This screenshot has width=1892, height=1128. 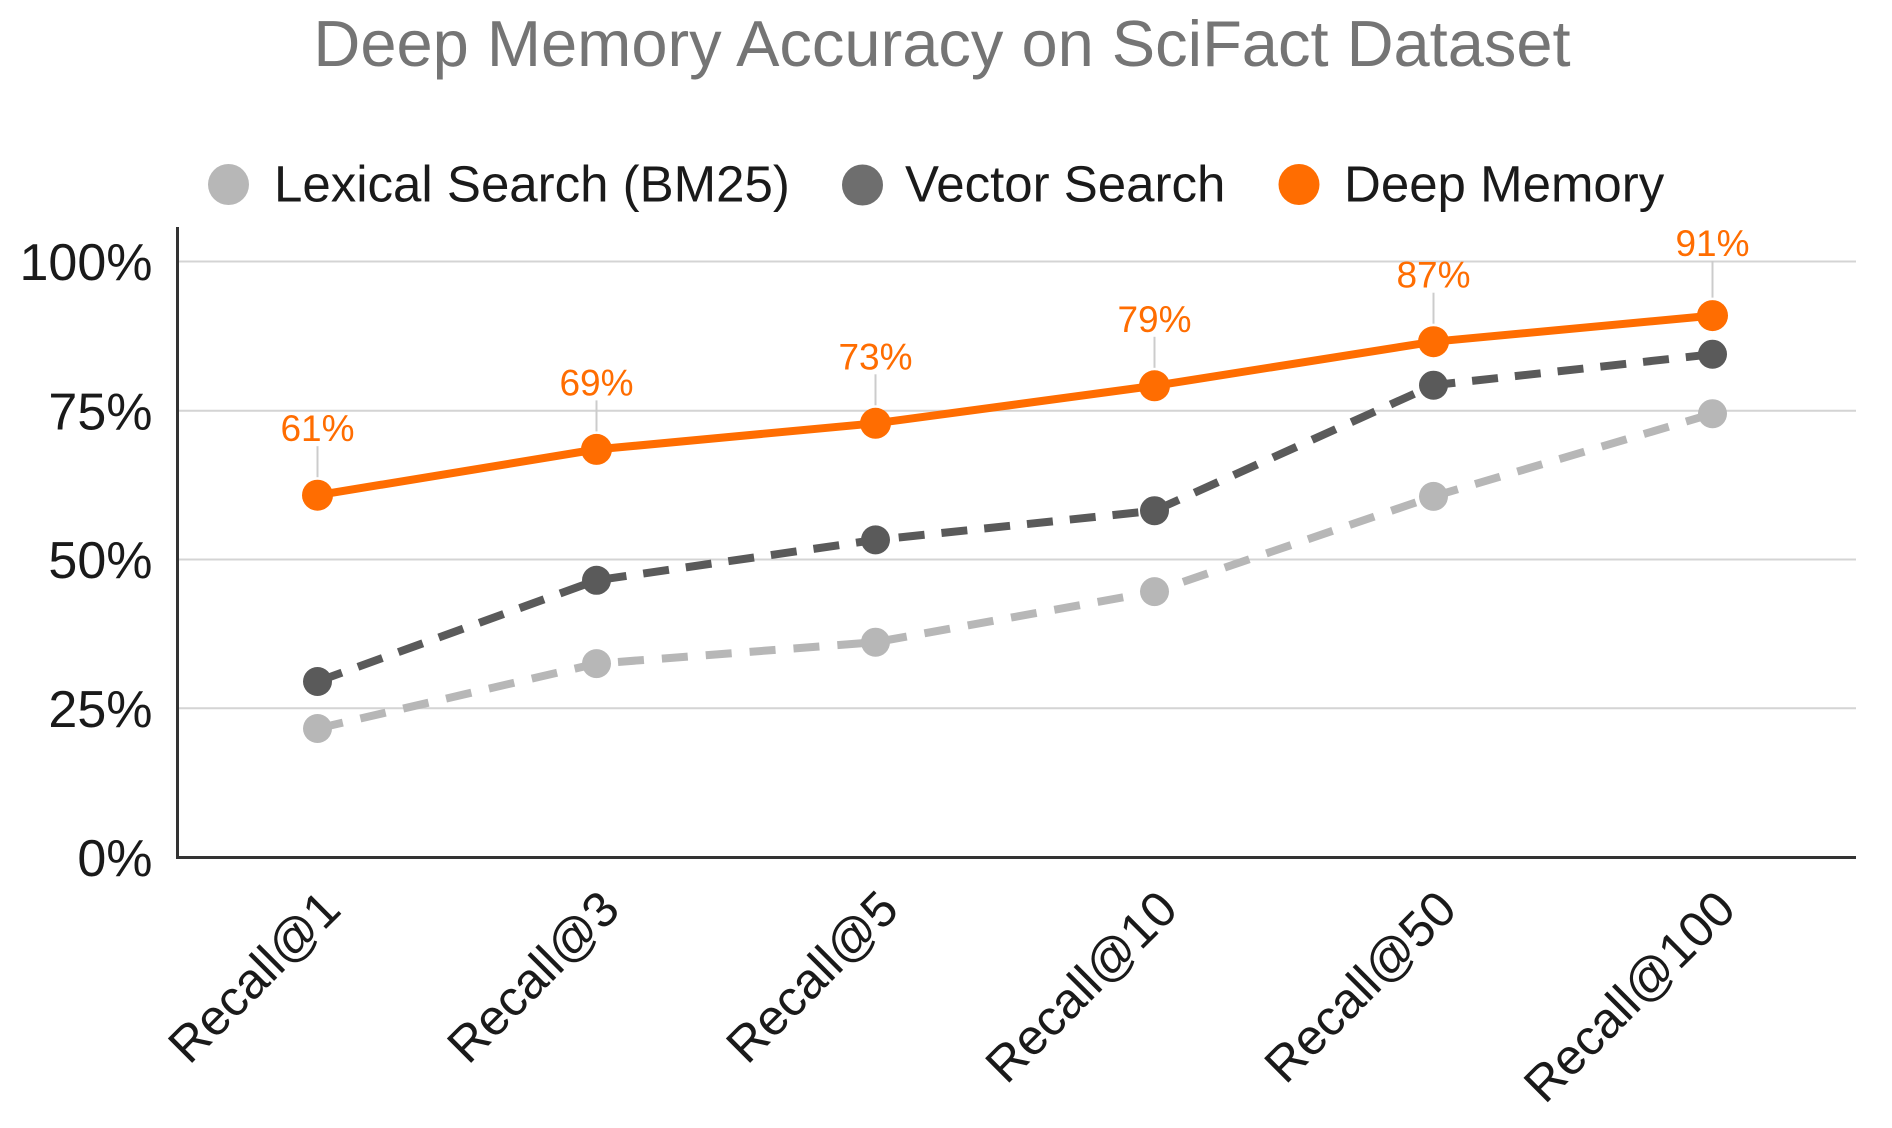 I want to click on svg-text: 87%, so click(x=1433, y=275).